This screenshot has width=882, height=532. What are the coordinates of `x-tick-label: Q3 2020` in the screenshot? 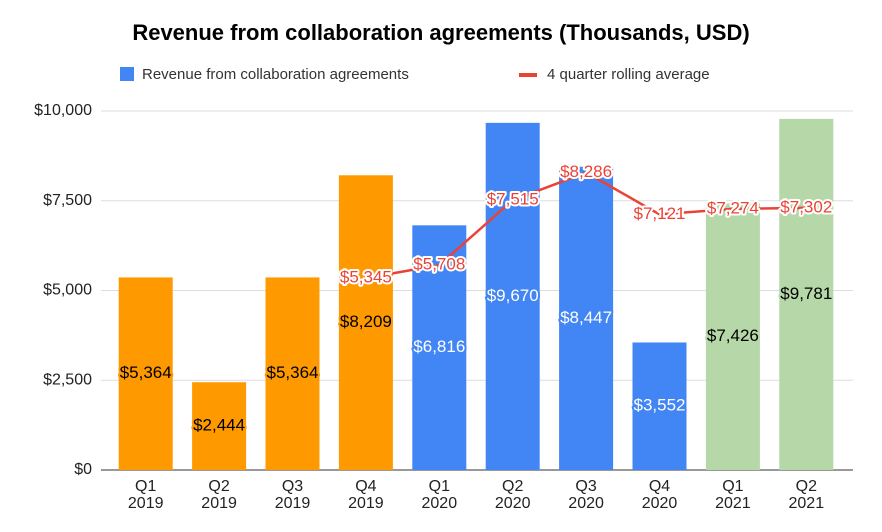 It's located at (586, 495).